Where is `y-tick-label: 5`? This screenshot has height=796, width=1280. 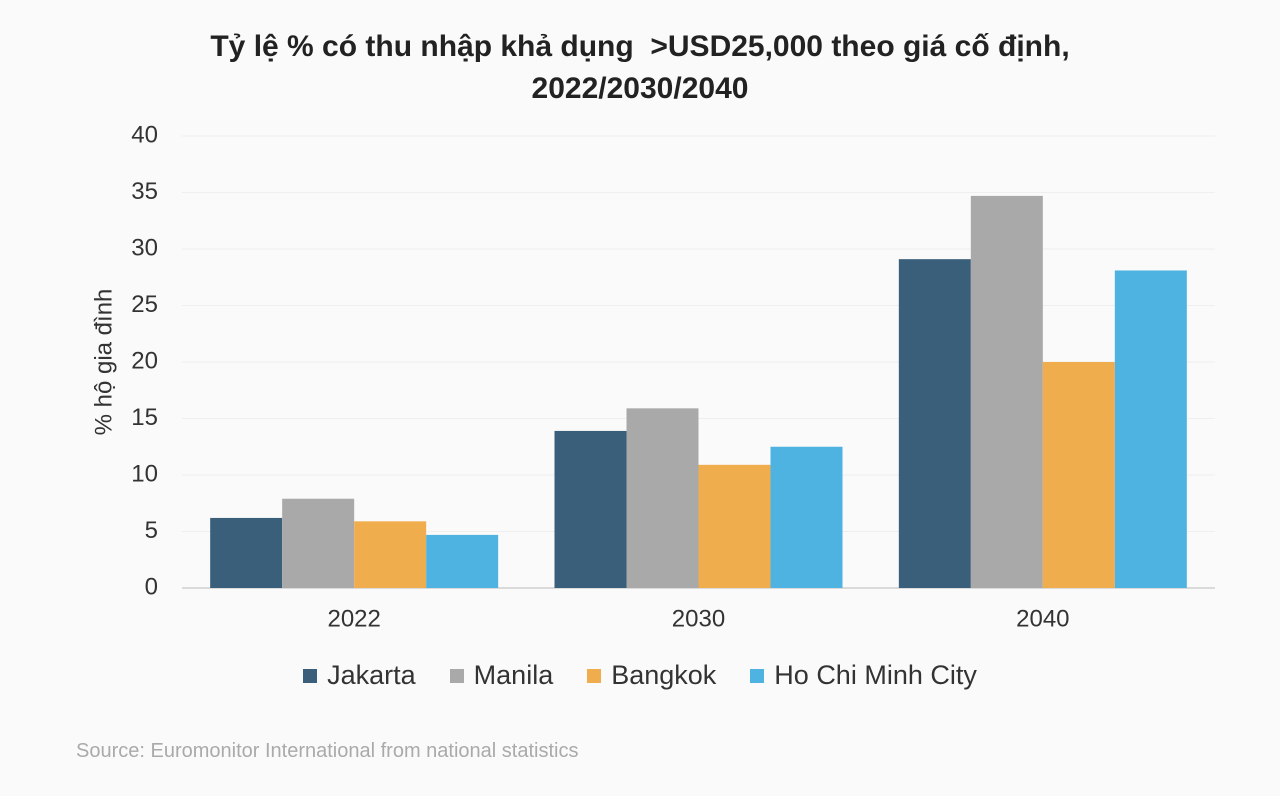
y-tick-label: 5 is located at coordinates (151, 530).